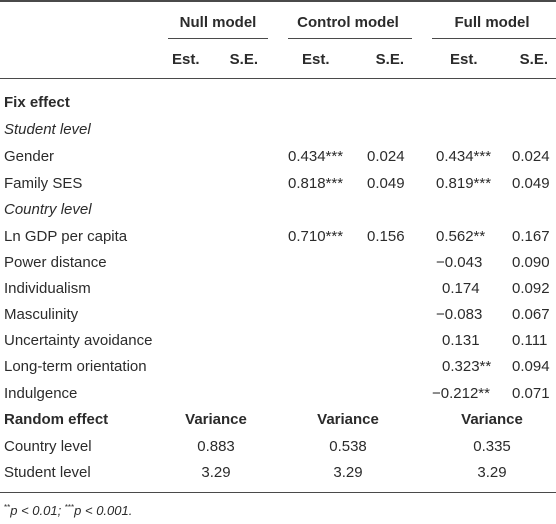 This screenshot has width=556, height=524. I want to click on full-model-underline, so click(494, 38).